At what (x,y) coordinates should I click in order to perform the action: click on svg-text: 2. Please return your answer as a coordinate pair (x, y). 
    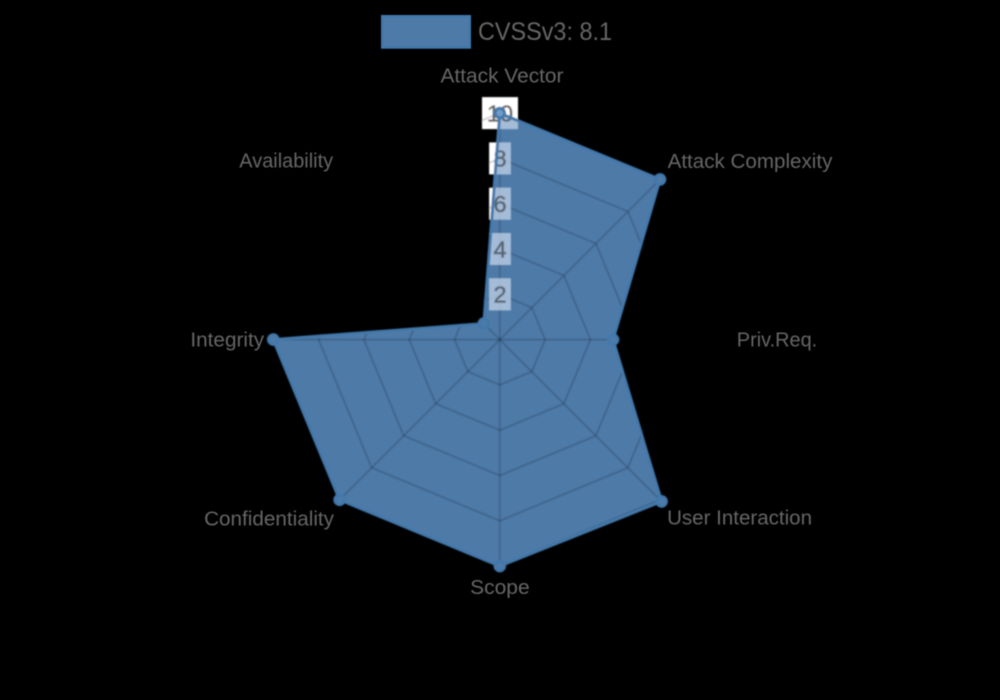
    Looking at the image, I should click on (499, 295).